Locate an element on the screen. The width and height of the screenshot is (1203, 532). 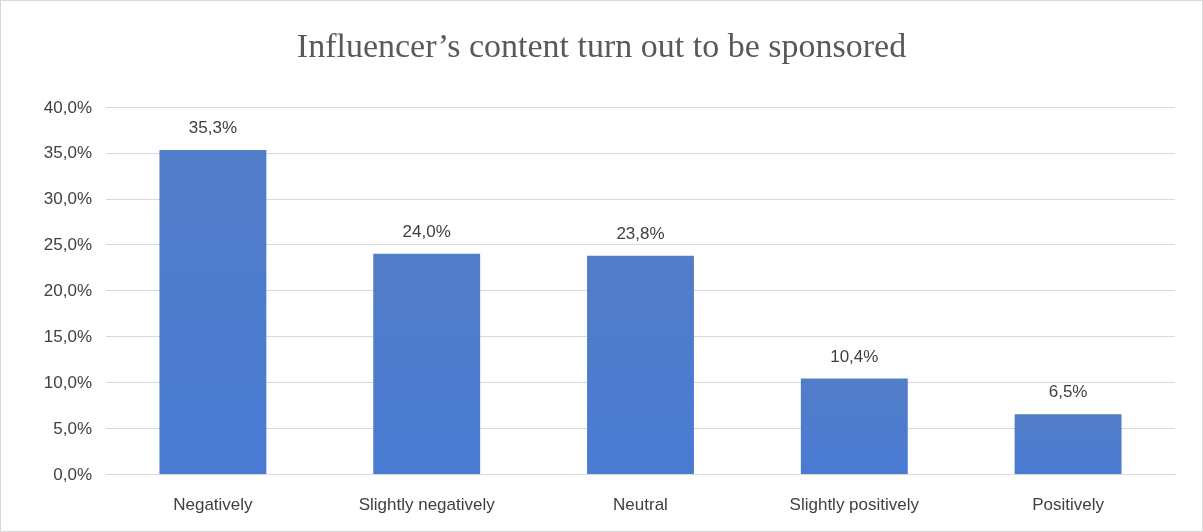
x-tick-label: Slightly positively is located at coordinates (854, 504).